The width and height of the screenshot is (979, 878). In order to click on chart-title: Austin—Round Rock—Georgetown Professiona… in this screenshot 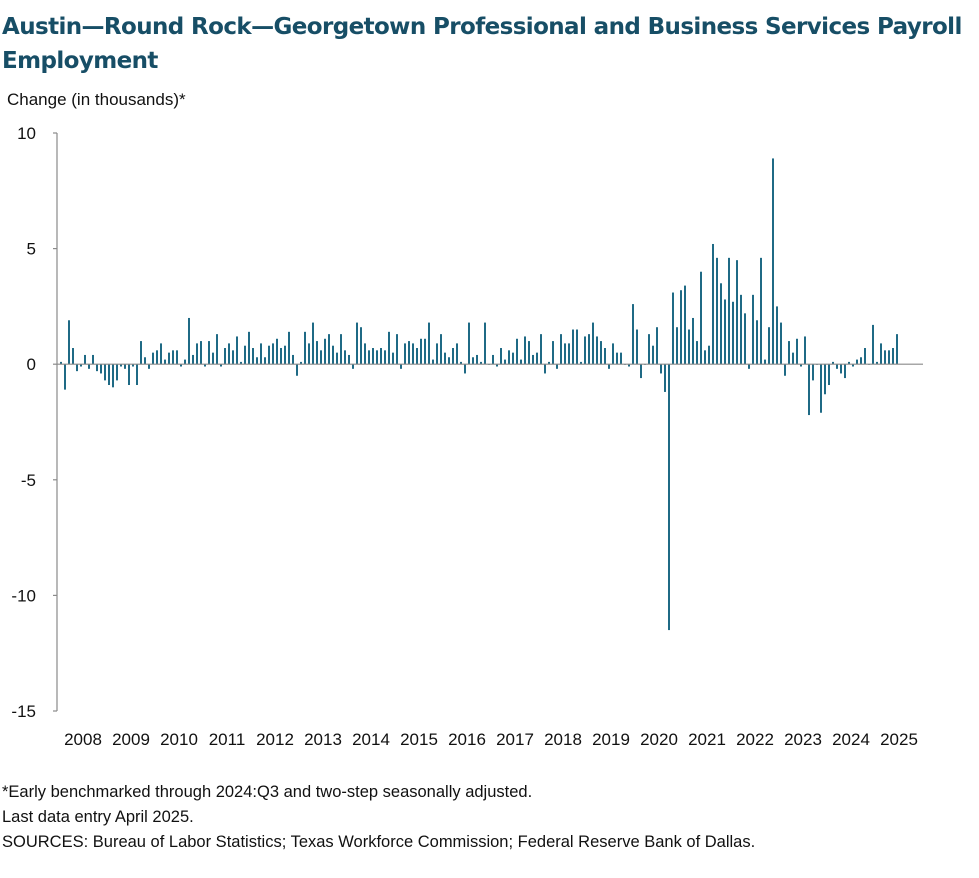, I will do `click(482, 44)`.